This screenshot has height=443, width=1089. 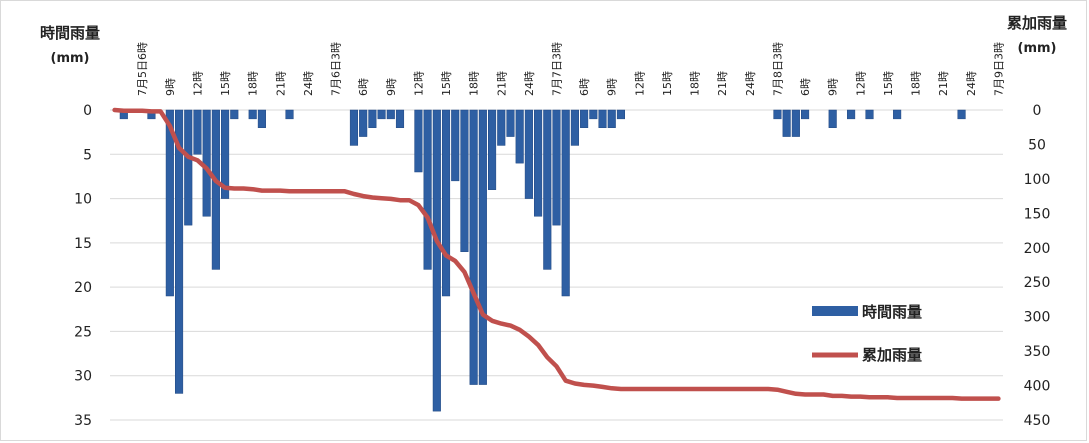 I want to click on right-tick-label: 100, so click(x=1037, y=180).